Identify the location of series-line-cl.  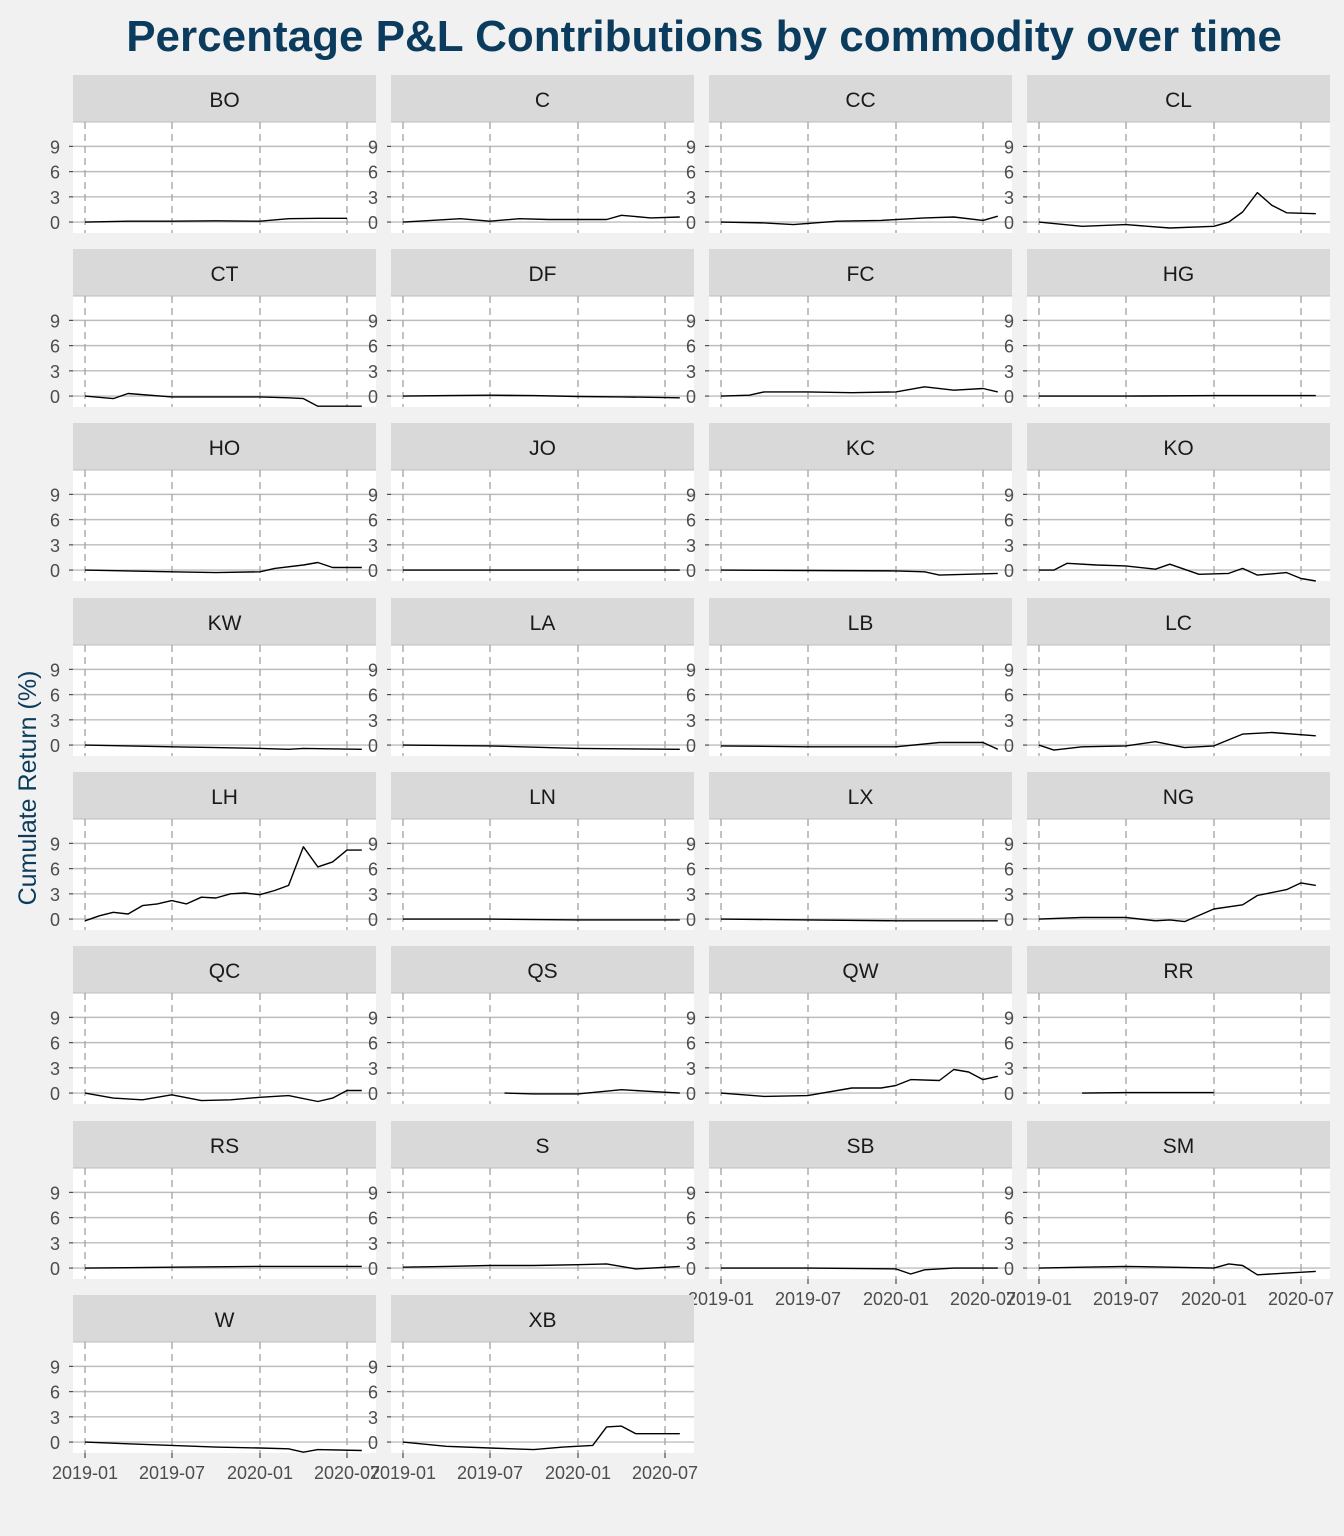
(1177, 210).